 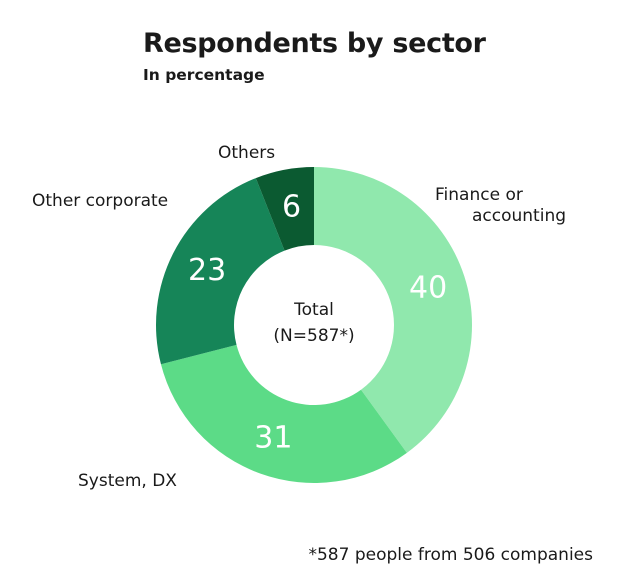 I want to click on slice-other-corporate, so click(x=220, y=271).